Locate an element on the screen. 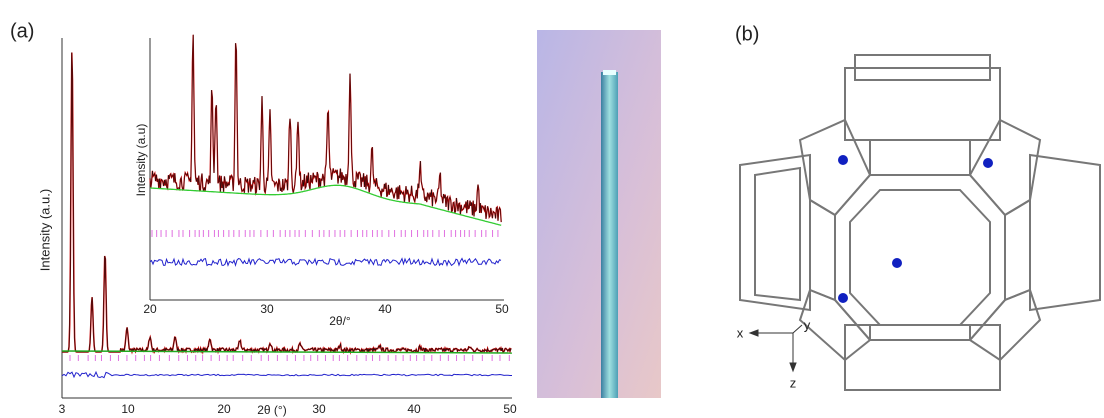 This screenshot has width=1104, height=418. x-tick-label: 50 is located at coordinates (510, 409).